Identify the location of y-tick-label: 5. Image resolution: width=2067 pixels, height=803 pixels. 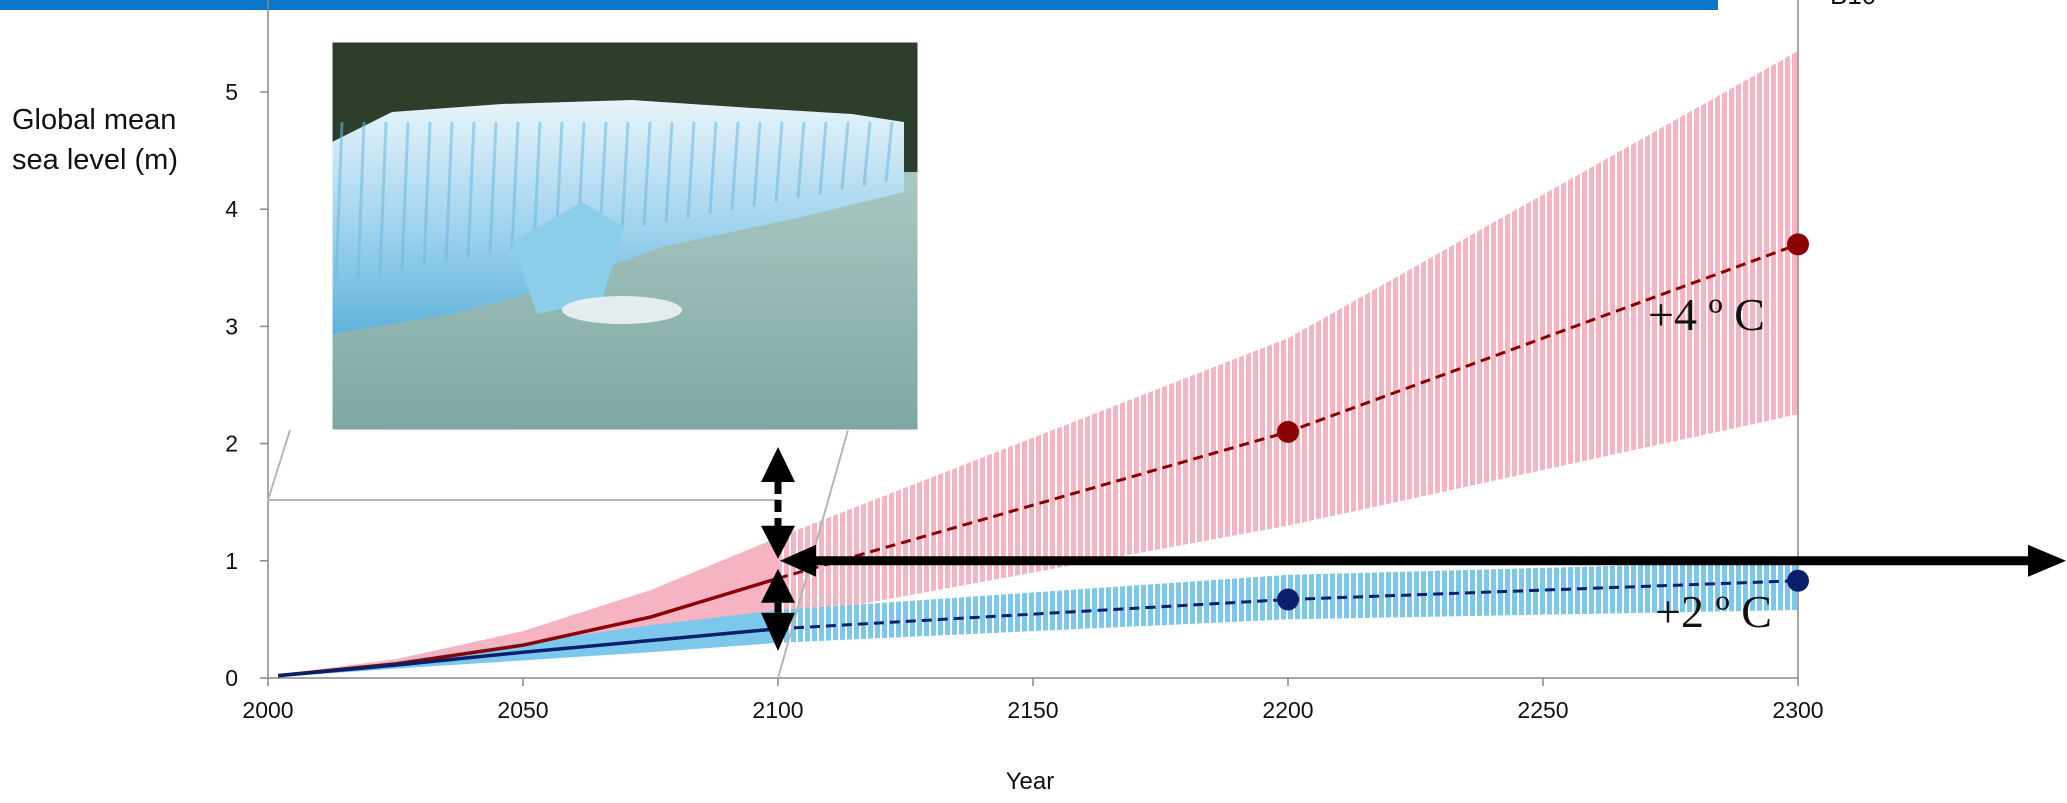
(231, 92).